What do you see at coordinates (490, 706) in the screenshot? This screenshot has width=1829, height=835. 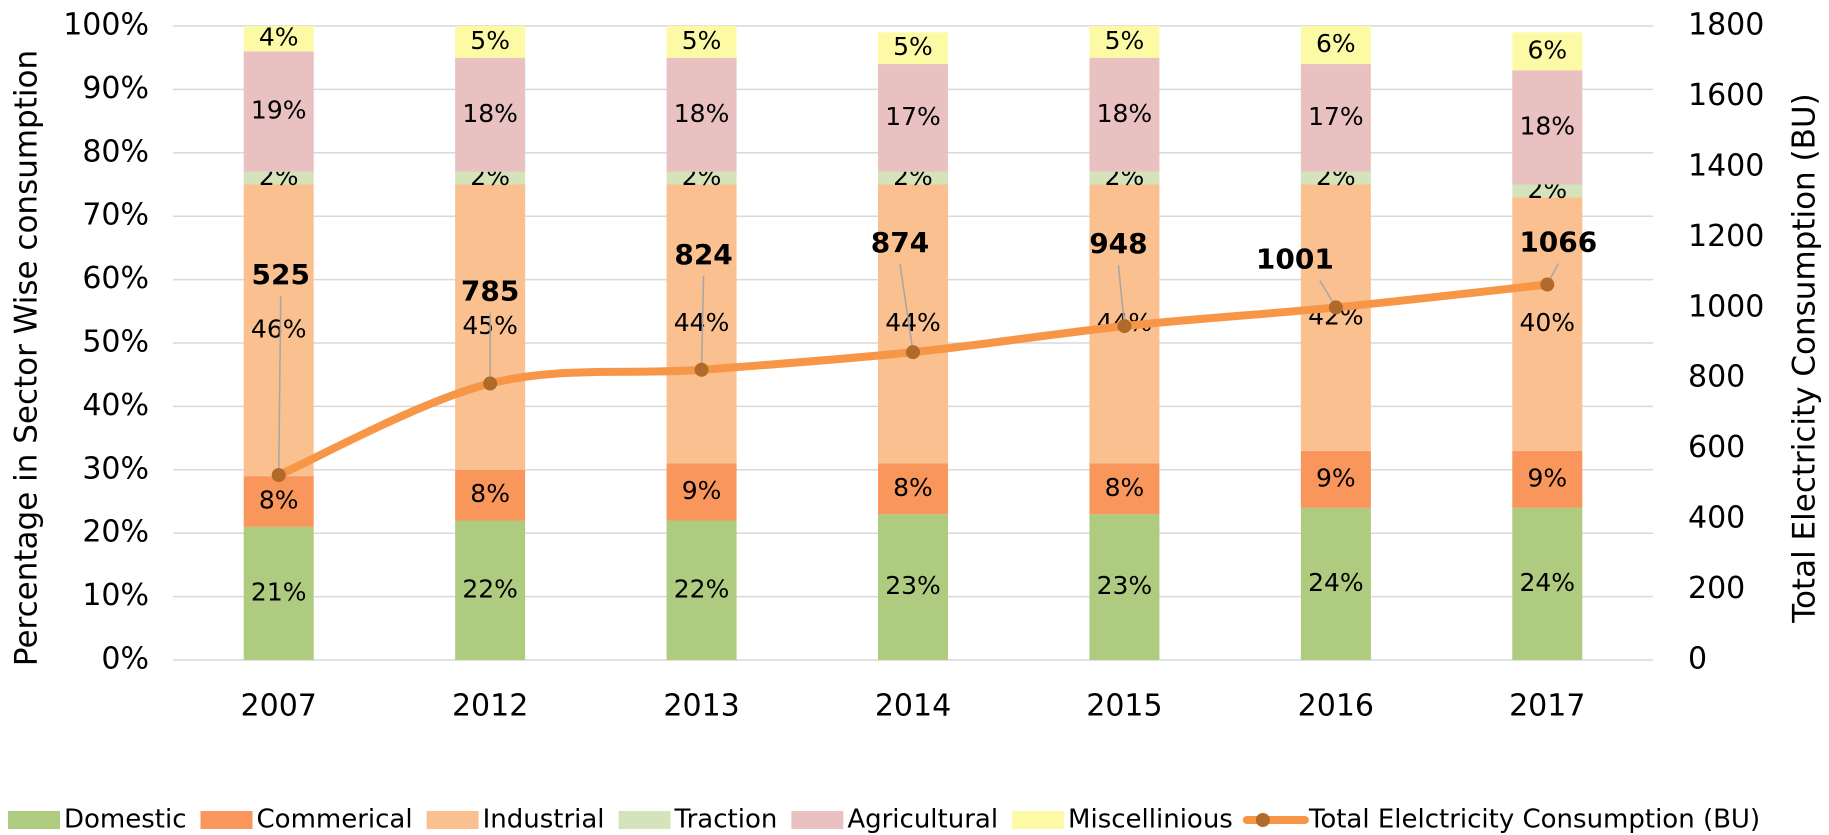 I see `x-tick-label: 2012` at bounding box center [490, 706].